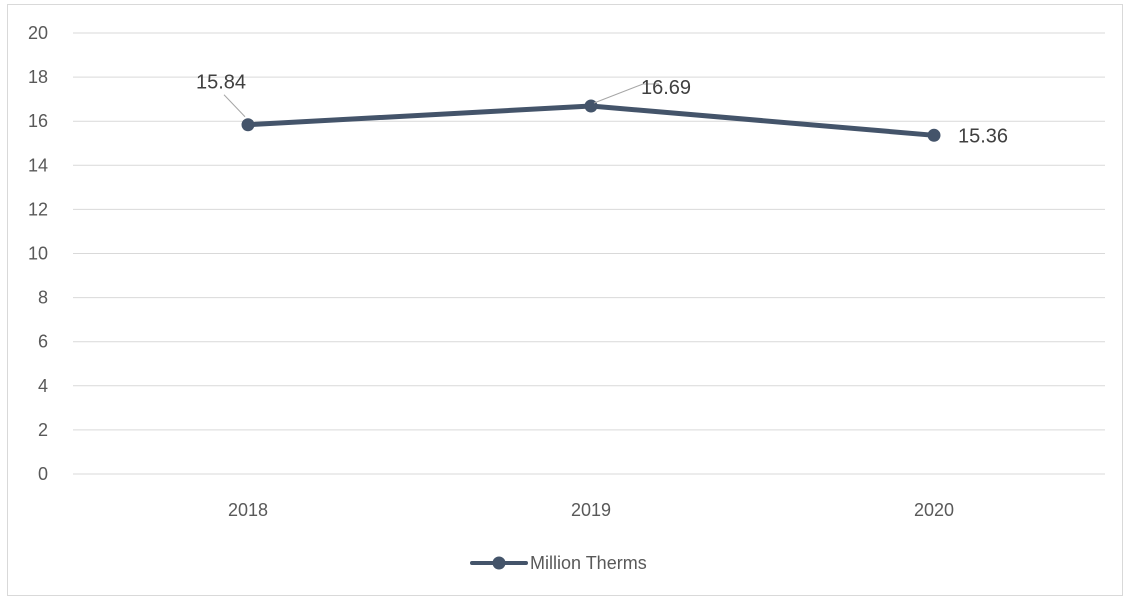  Describe the element at coordinates (43, 430) in the screenshot. I see `y-tick-label: 2` at that location.